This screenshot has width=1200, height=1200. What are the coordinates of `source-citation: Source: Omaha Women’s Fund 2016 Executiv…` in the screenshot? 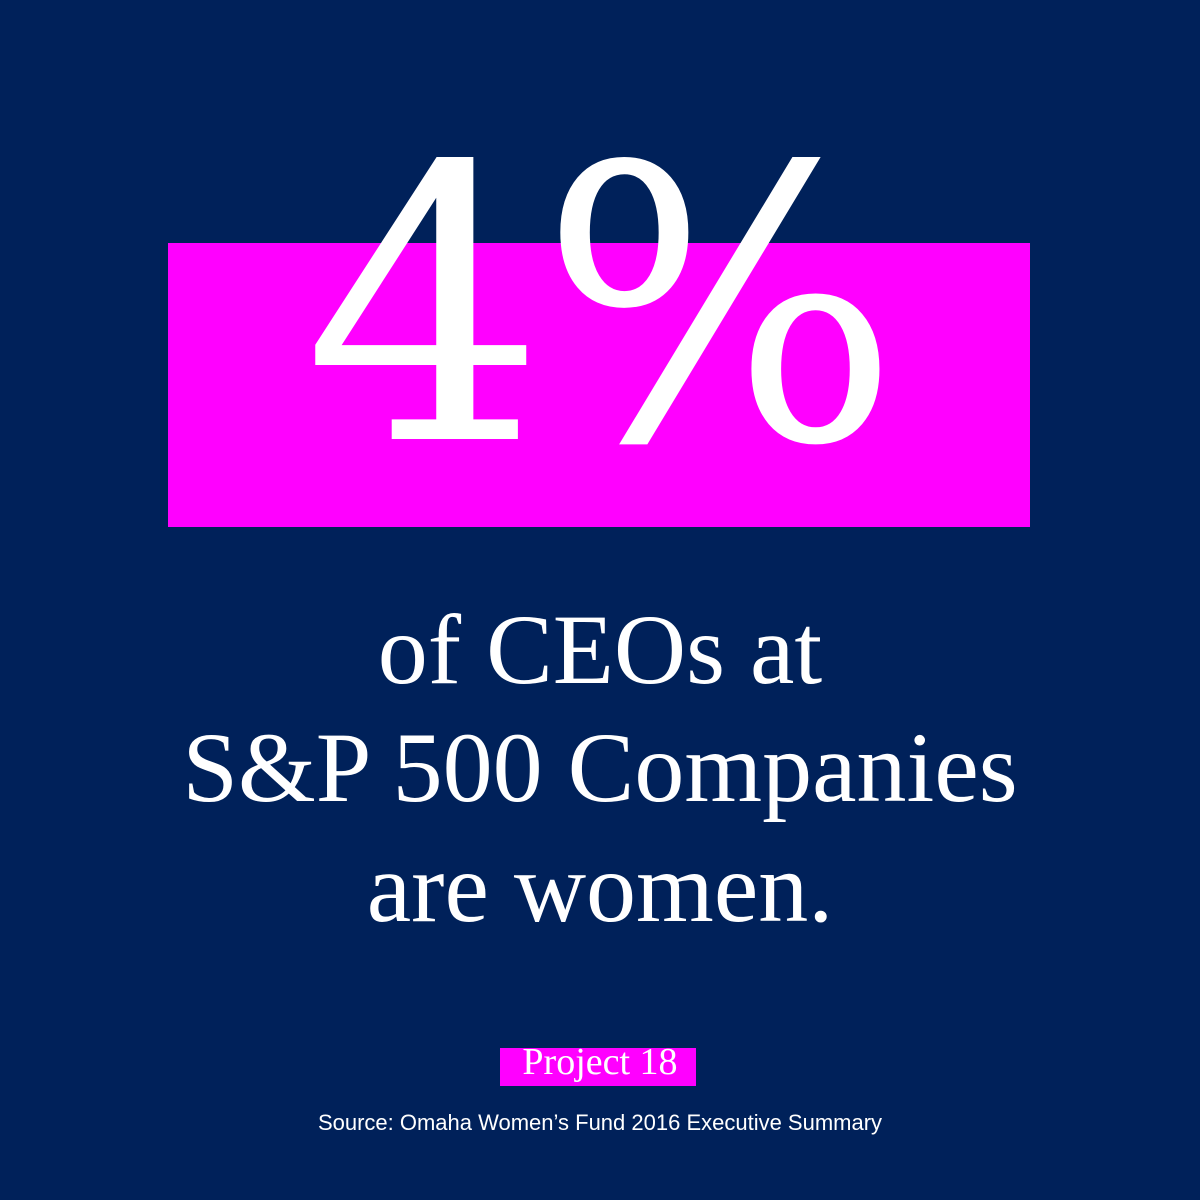 It's located at (600, 1122).